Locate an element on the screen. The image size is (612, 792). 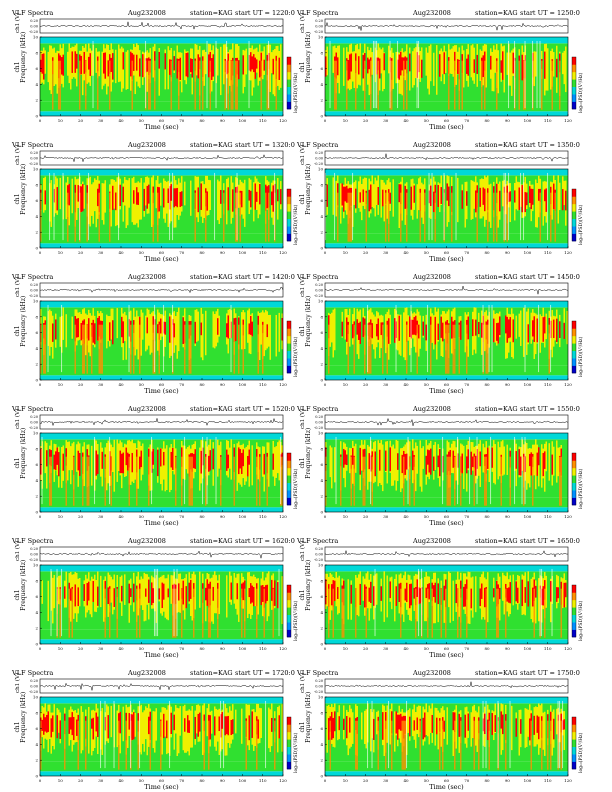
xtick-label: 90 is located at coordinates (508, 648).